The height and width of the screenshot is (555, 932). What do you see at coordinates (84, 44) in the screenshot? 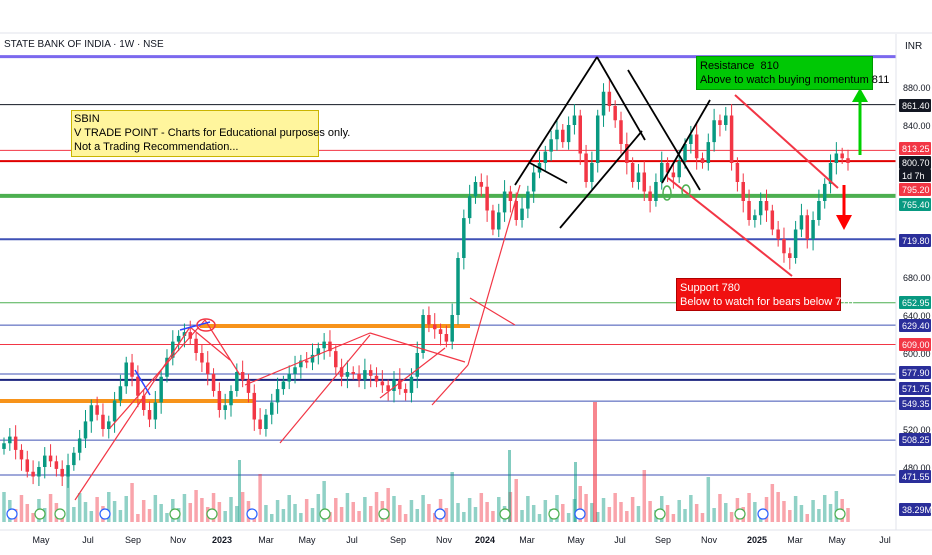
I see `chart-title: STATE BANK OF INDIA · 1W · NSE` at bounding box center [84, 44].